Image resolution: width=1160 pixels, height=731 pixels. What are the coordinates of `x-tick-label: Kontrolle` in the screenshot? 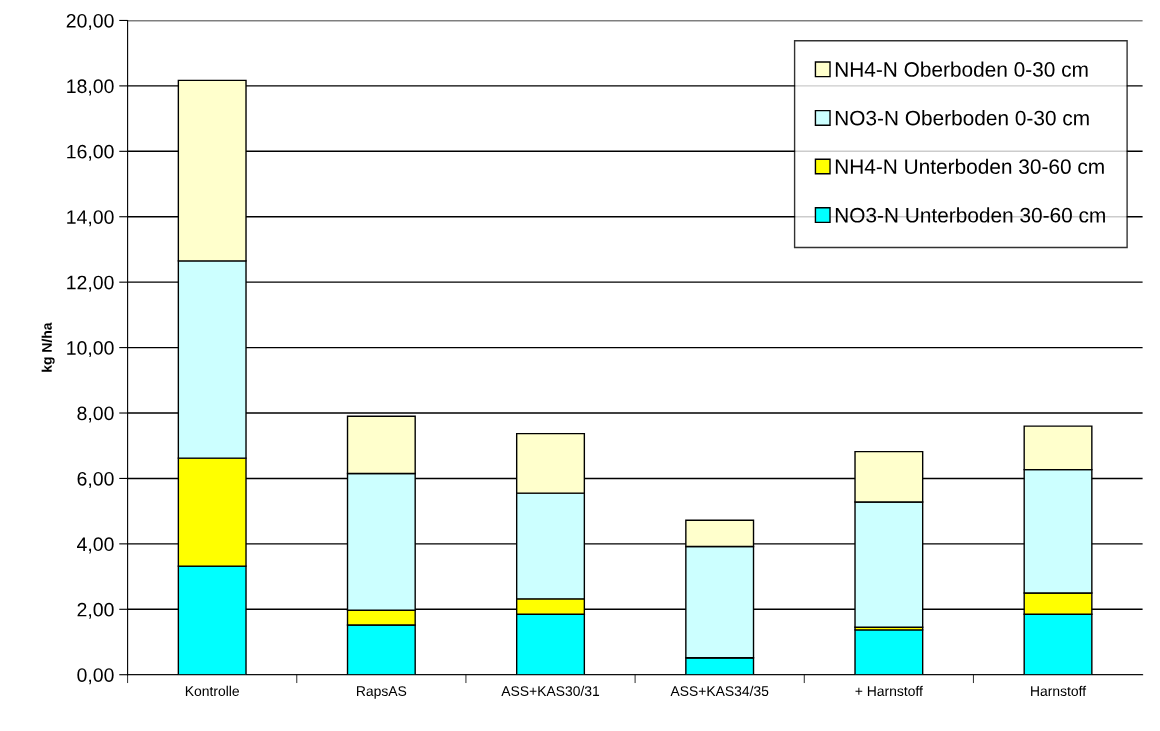 It's located at (212, 691).